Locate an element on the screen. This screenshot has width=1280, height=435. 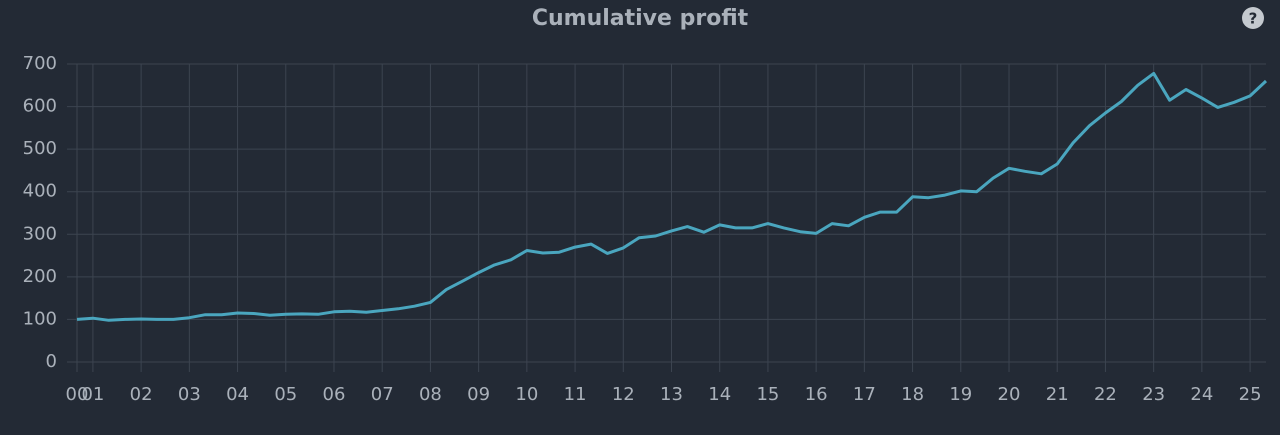
y-tick-label: 600 is located at coordinates (40, 106).